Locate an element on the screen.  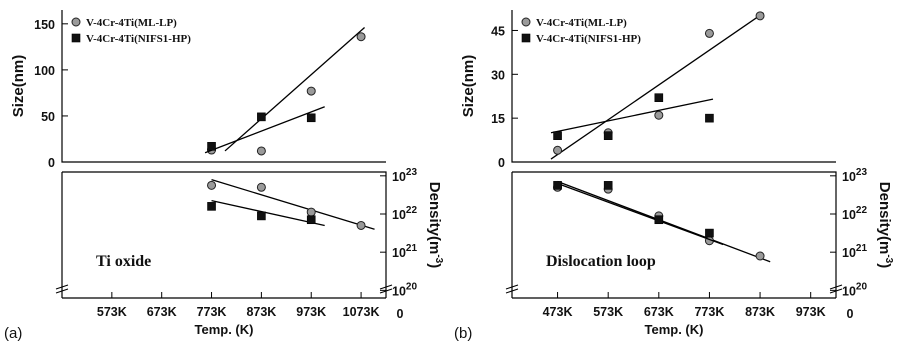
panel-annotation: Ti oxide is located at coordinates (123, 261).